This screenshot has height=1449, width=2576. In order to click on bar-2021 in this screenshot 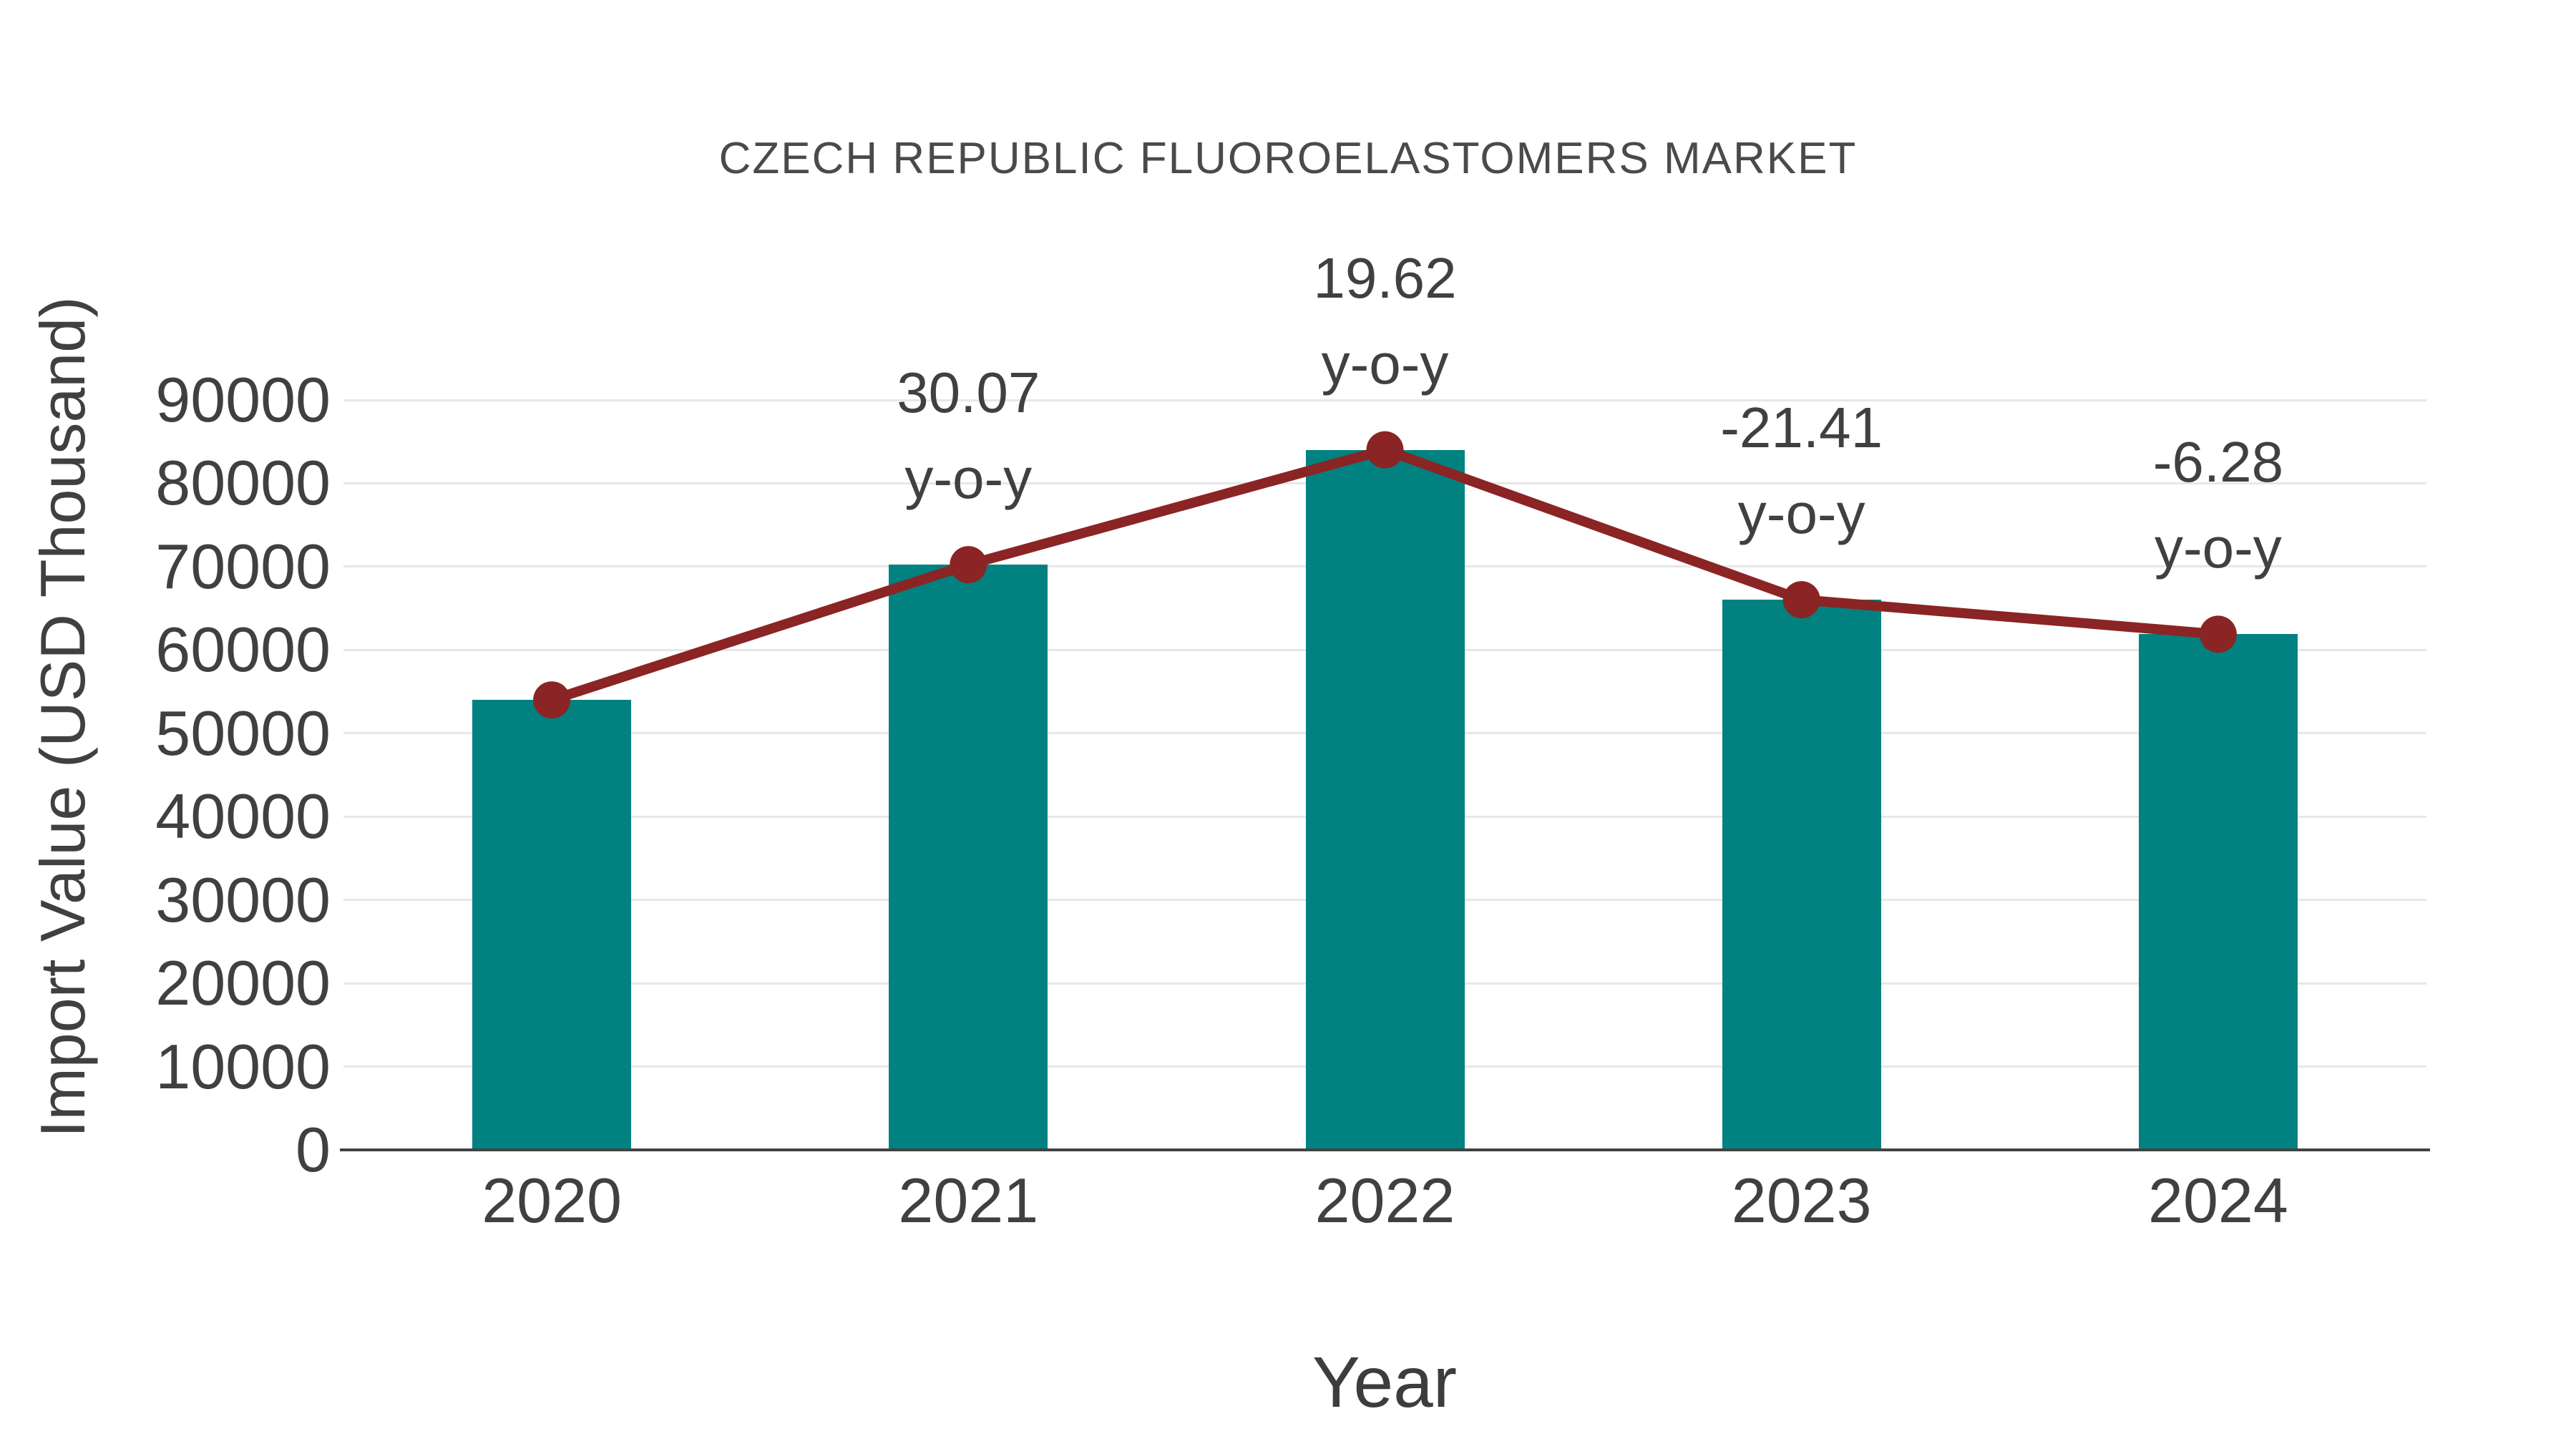, I will do `click(968, 858)`.